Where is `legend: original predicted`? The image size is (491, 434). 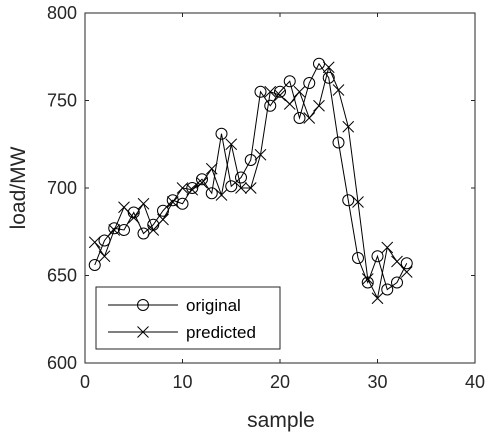
legend: original predicted is located at coordinates (188, 318).